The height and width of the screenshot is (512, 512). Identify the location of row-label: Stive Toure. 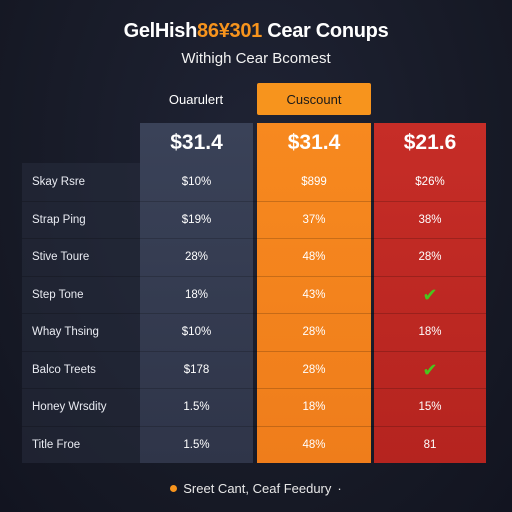
(61, 257).